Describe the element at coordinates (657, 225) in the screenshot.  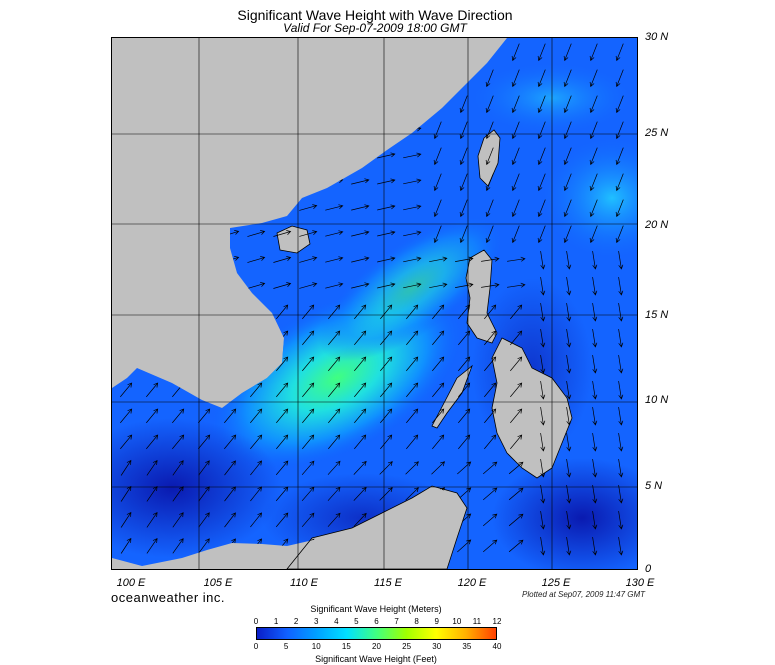
I see `lat-label-20n: 20 N` at that location.